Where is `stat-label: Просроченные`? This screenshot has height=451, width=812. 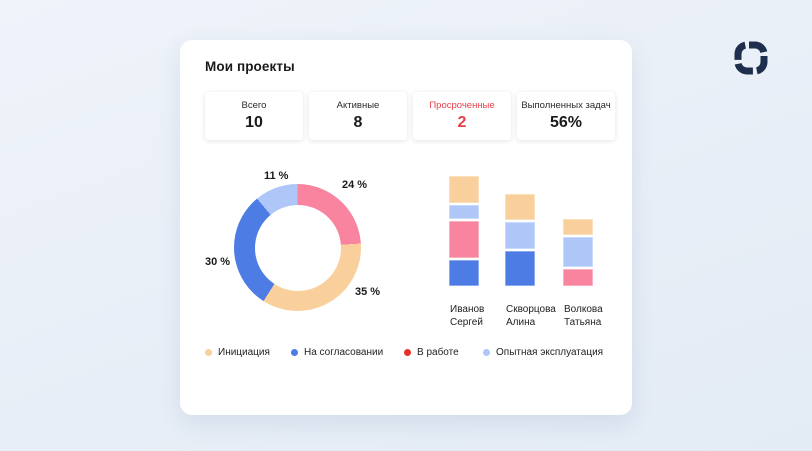
stat-label: Просроченные is located at coordinates (462, 105).